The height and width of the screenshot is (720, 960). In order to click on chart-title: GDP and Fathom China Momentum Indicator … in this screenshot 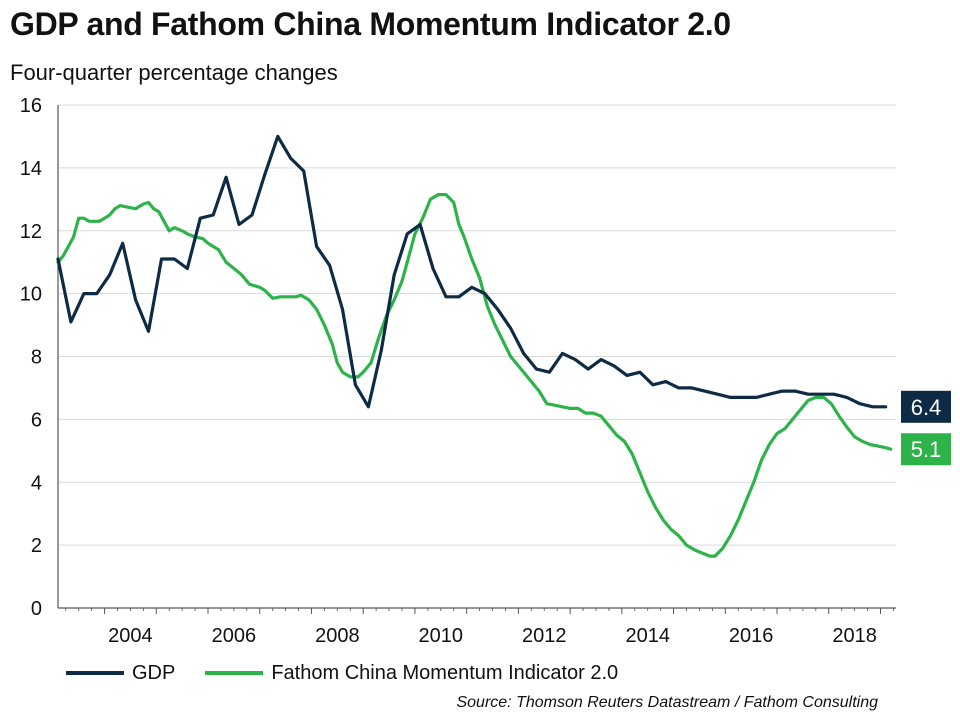, I will do `click(370, 24)`.